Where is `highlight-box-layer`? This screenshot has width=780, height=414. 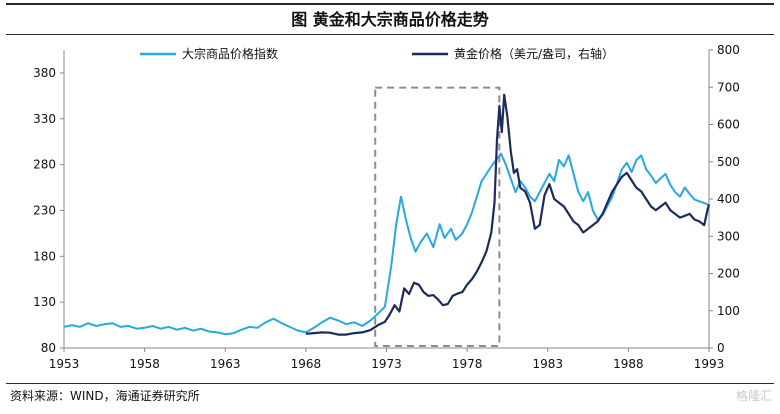
highlight-box-layer is located at coordinates (437, 217).